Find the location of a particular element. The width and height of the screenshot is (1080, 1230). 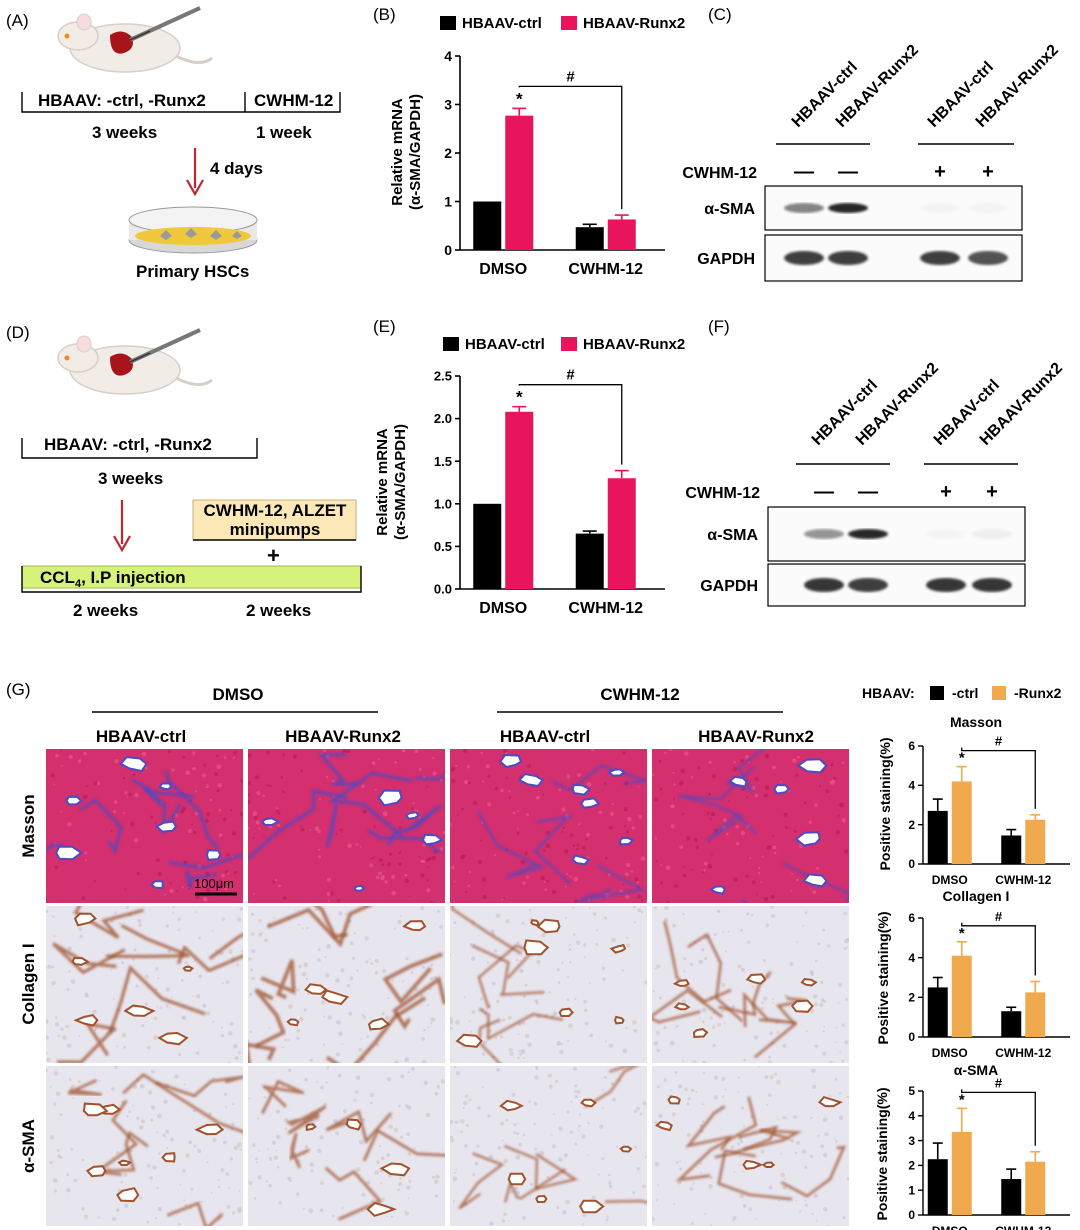

chart-b-legend-ctrl: HBAAV-ctrl is located at coordinates (502, 23).